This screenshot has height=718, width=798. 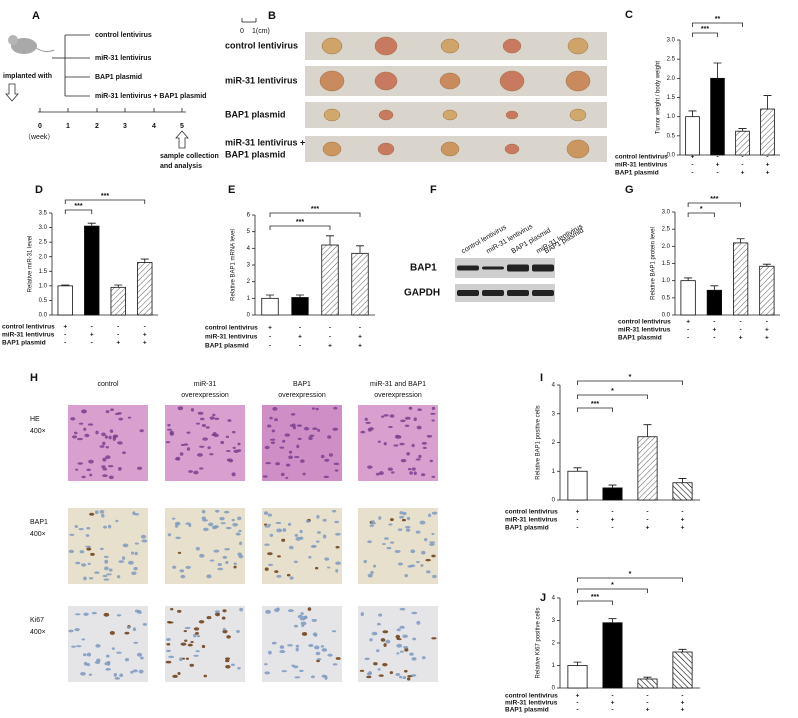 I want to click on blot, so click(x=505, y=268).